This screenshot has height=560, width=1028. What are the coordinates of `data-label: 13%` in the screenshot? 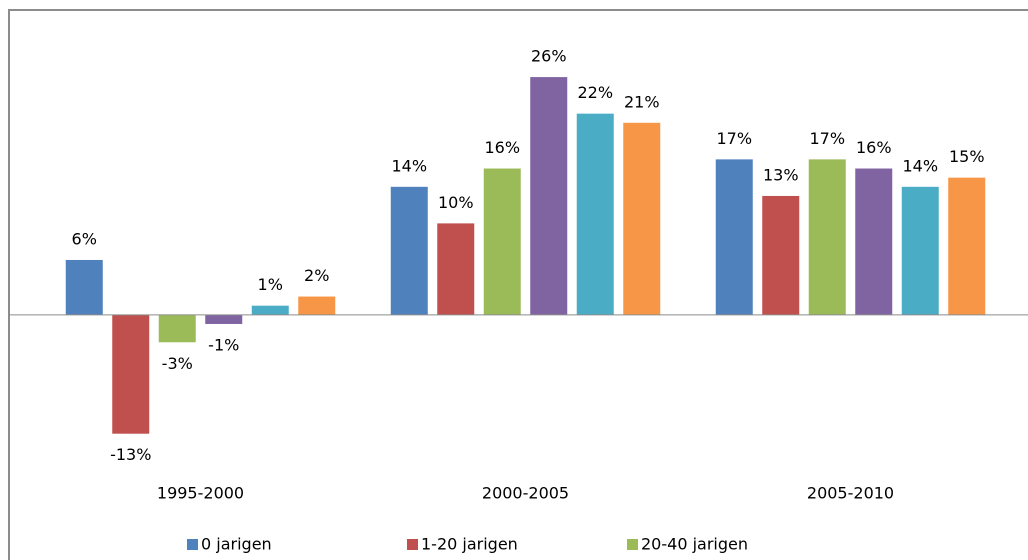 It's located at (781, 174).